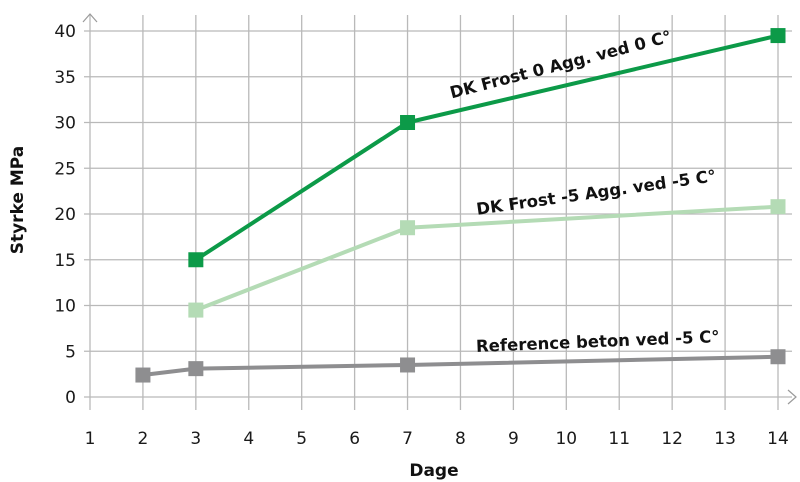  What do you see at coordinates (437, 439) in the screenshot?
I see `x-tick-labels: 1 2 3 4 5 6 7 8 9 10 11 12 13 14` at bounding box center [437, 439].